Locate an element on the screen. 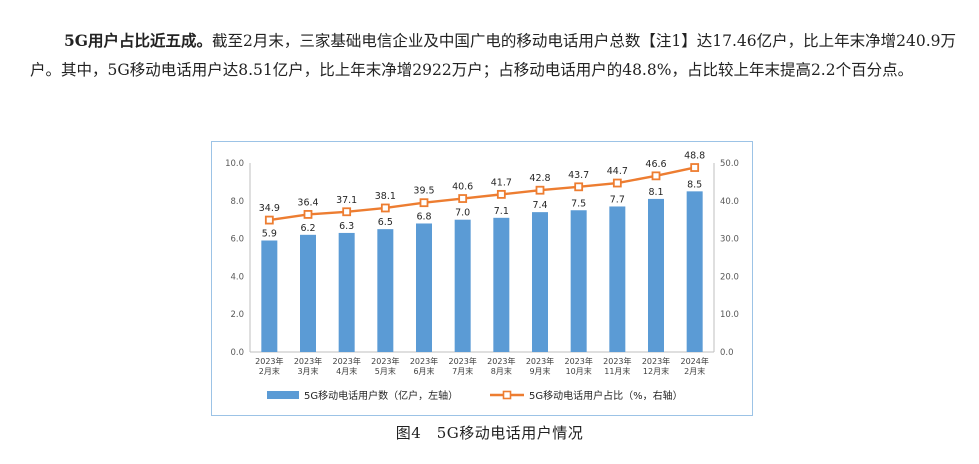 Image resolution: width=979 pixels, height=464 pixels. figure-caption: 图4 5G移动电话用户情况 is located at coordinates (489, 433).